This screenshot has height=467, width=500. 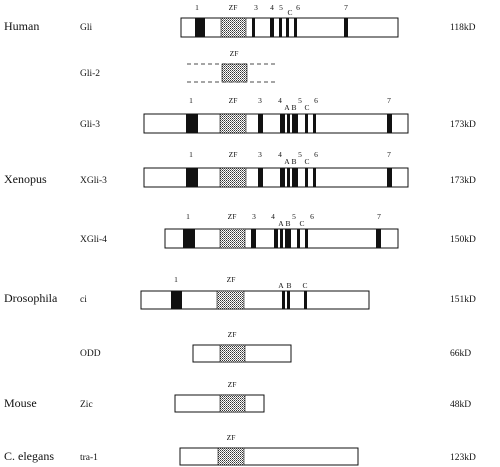 What do you see at coordinates (90, 74) in the screenshot?
I see `protein-name: Gli-2` at bounding box center [90, 74].